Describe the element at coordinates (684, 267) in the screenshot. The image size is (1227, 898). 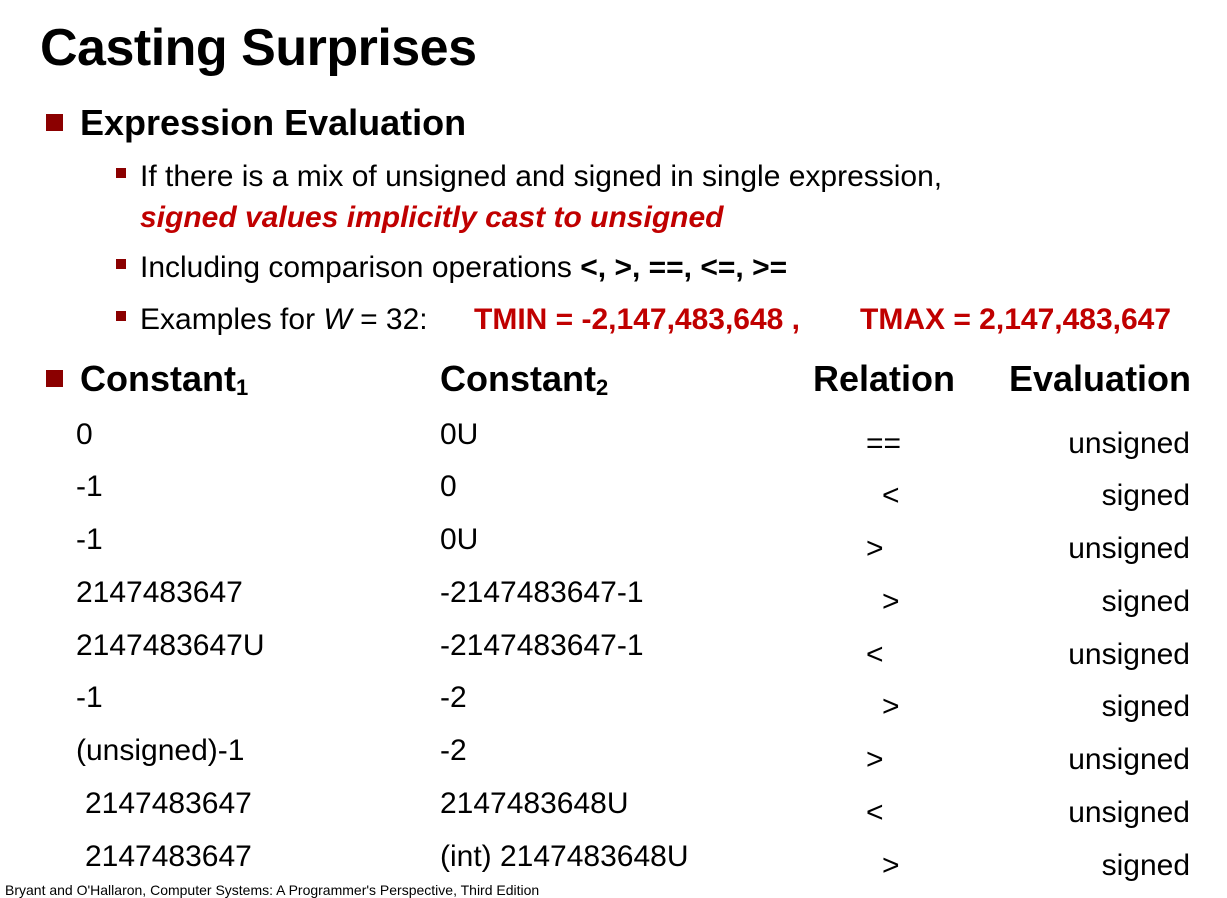
I see `comparison-operators: <, >, ==, <=, >=` at that location.